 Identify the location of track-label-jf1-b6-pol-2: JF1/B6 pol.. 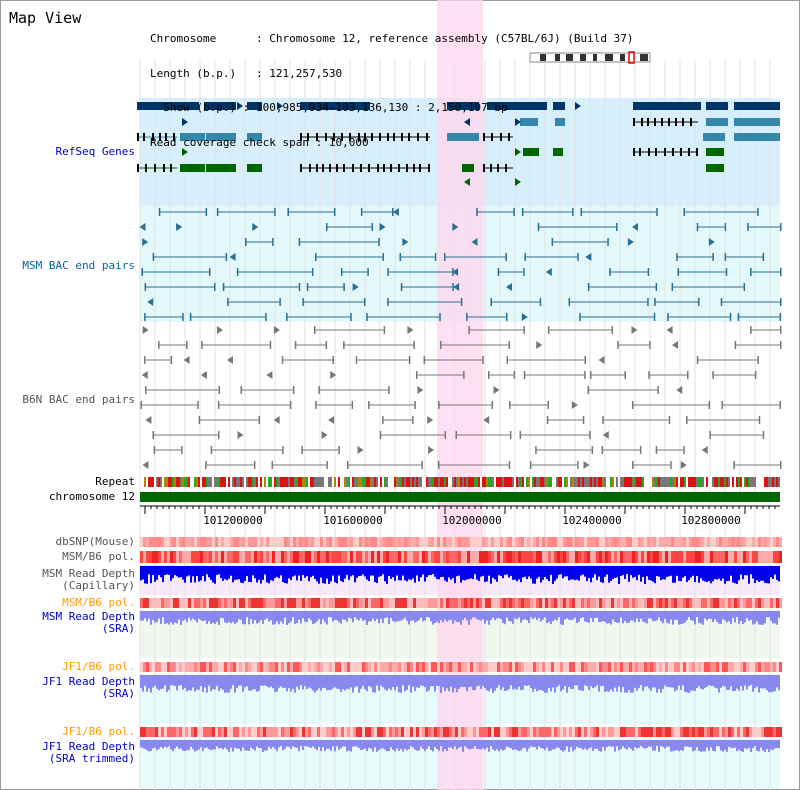
(98, 731).